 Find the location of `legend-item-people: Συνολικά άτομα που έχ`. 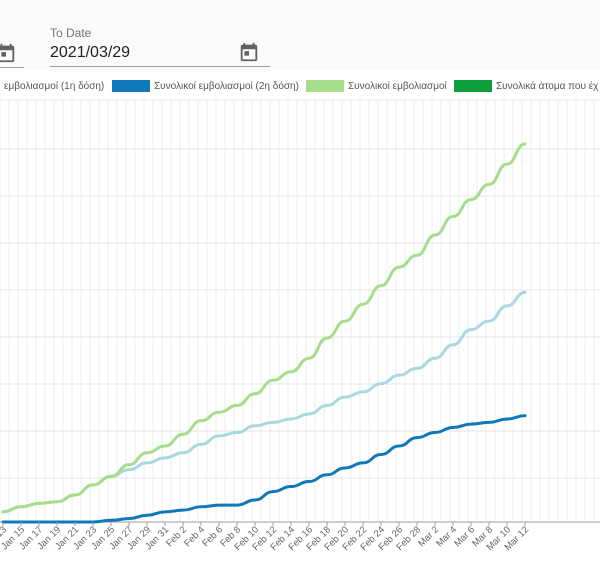

legend-item-people: Συνολικά άτομα που έχ is located at coordinates (527, 87).